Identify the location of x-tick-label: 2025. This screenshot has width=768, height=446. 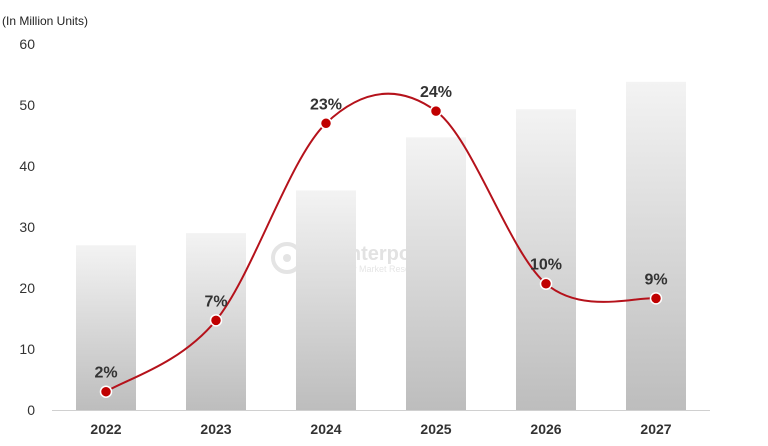
(435, 429).